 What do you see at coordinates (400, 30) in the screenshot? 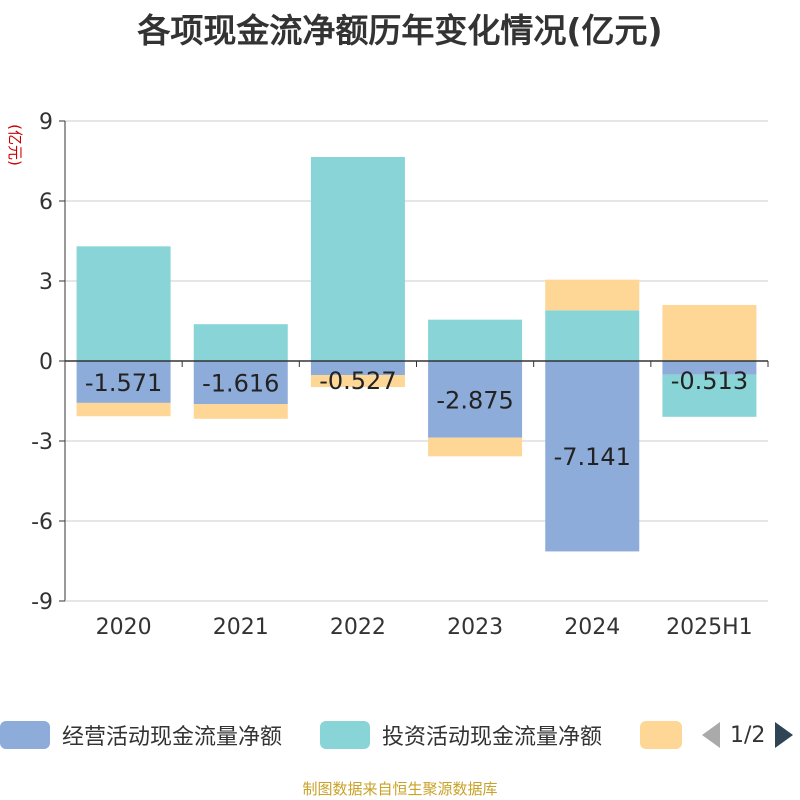
I see `chart-title: 各项现金流净额历年变化情况(亿元)` at bounding box center [400, 30].